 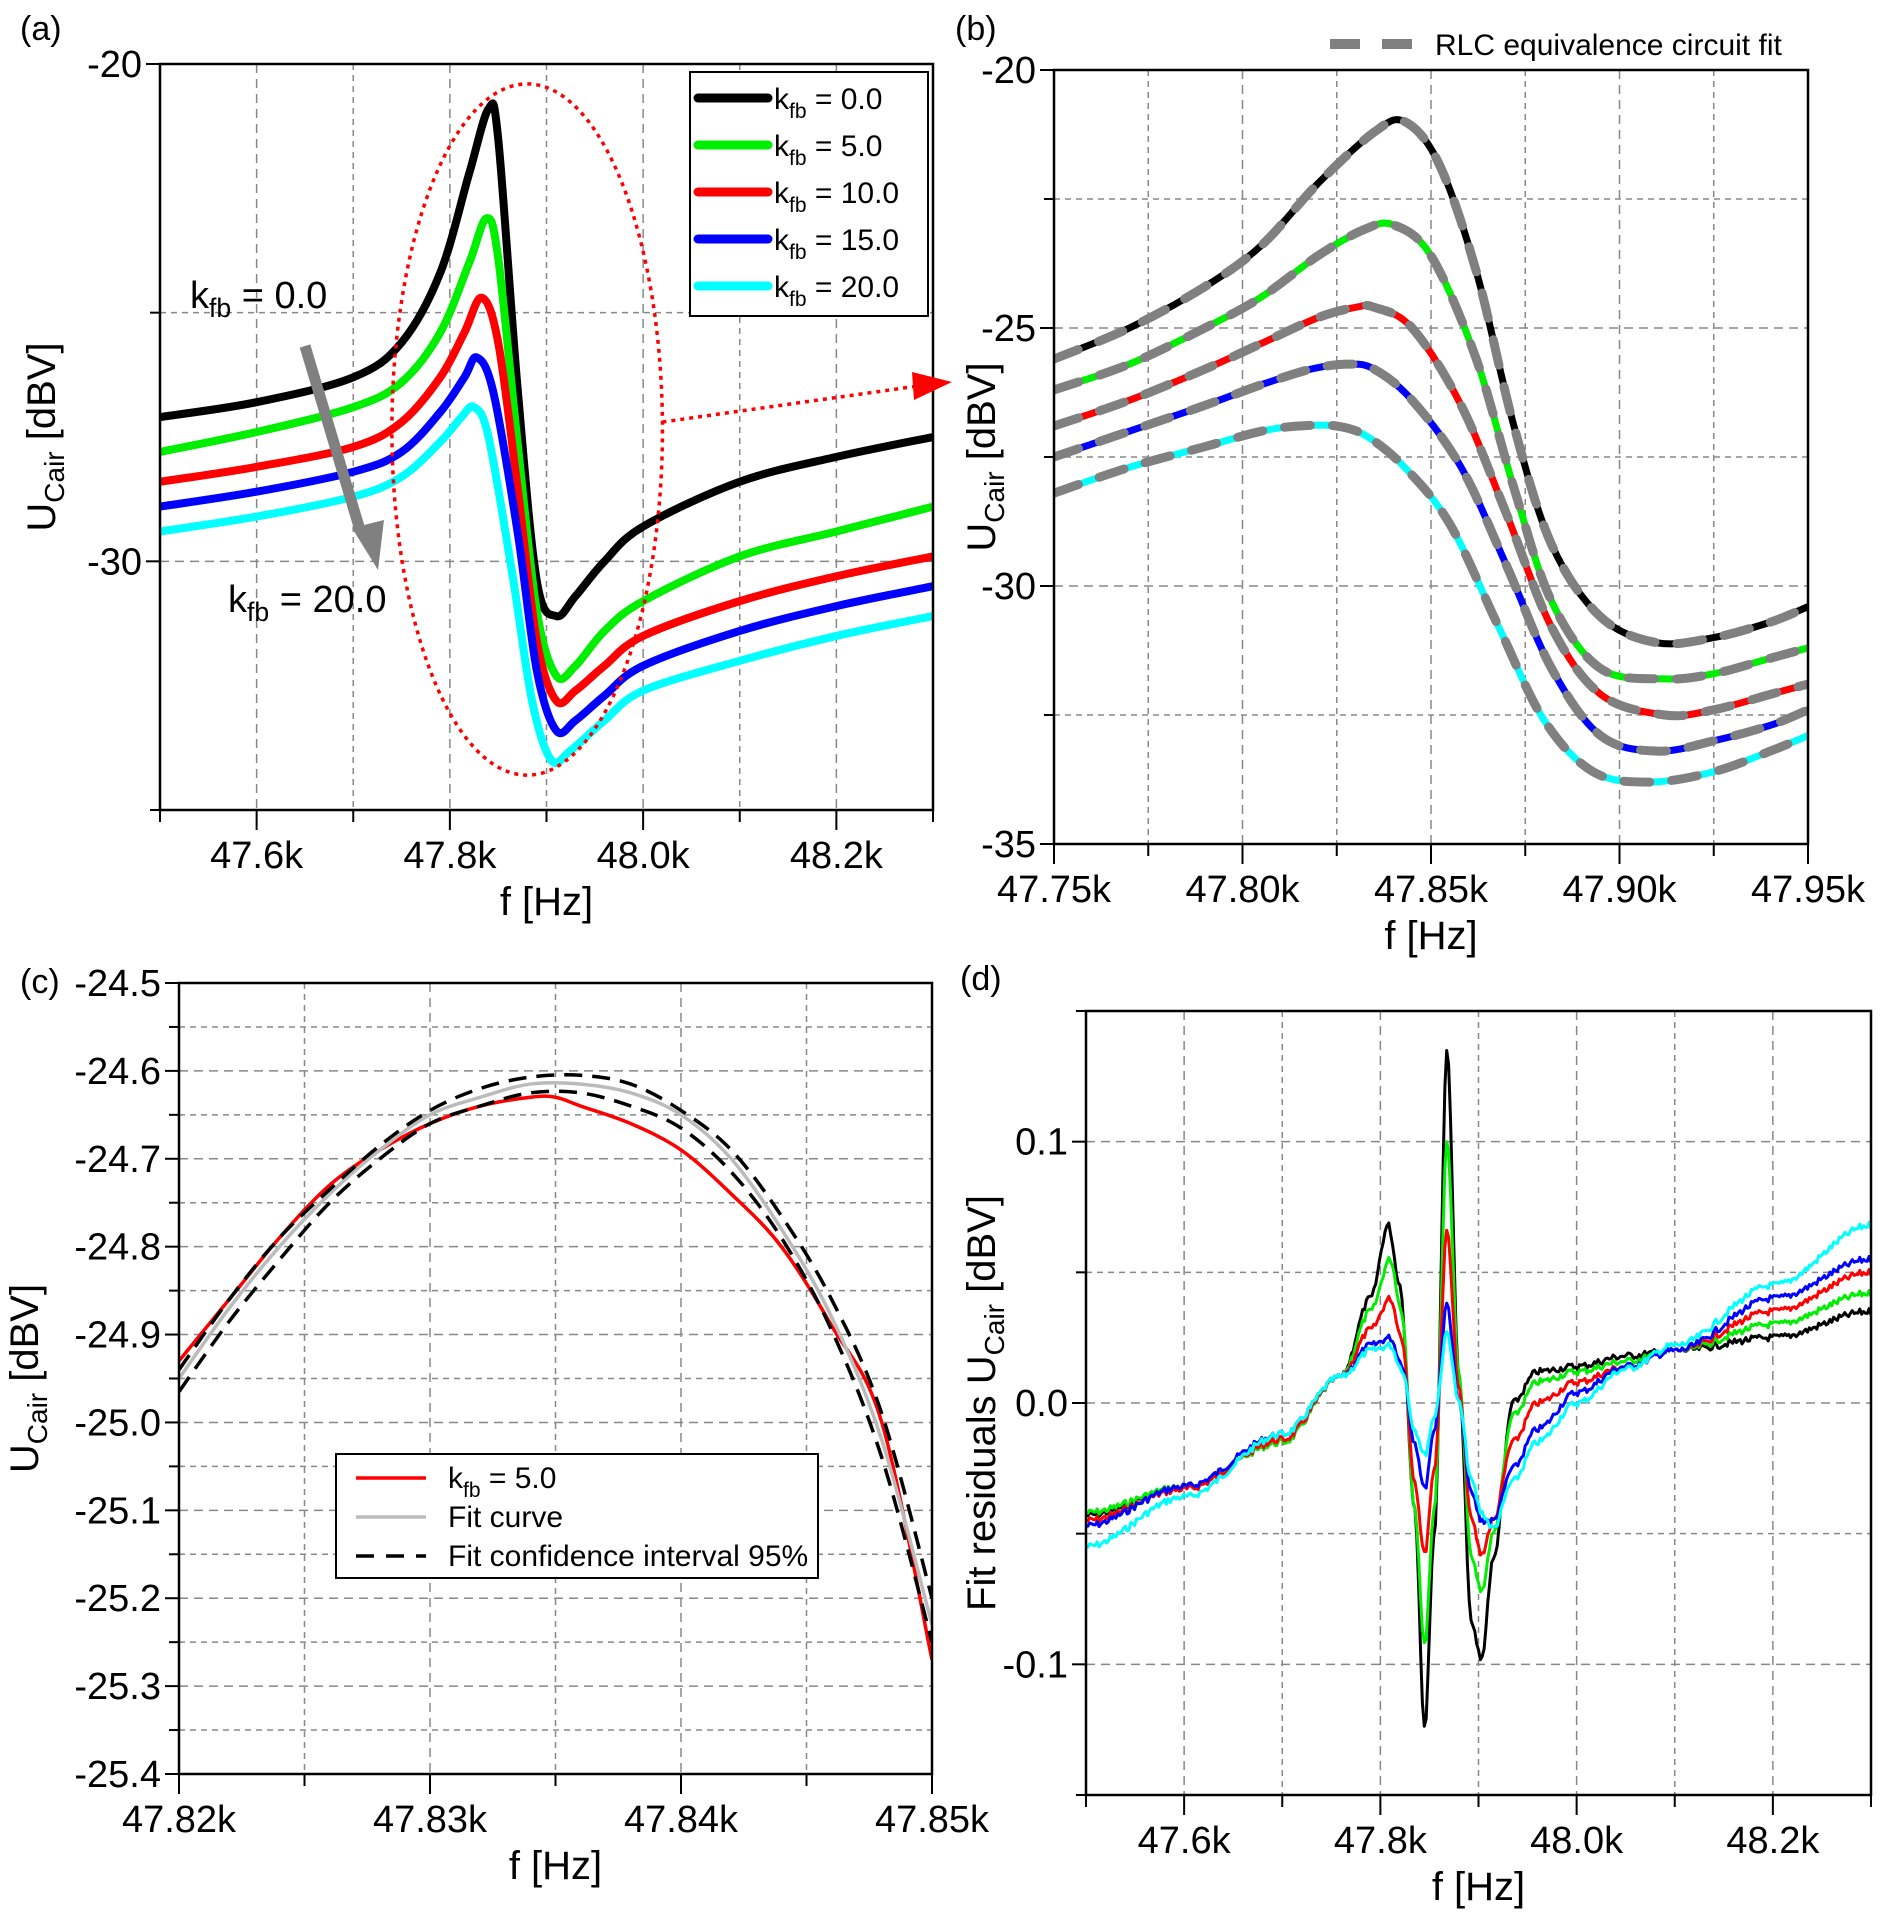 I want to click on annotation-kfb-start: kfb = 0.0, so click(x=258, y=299).